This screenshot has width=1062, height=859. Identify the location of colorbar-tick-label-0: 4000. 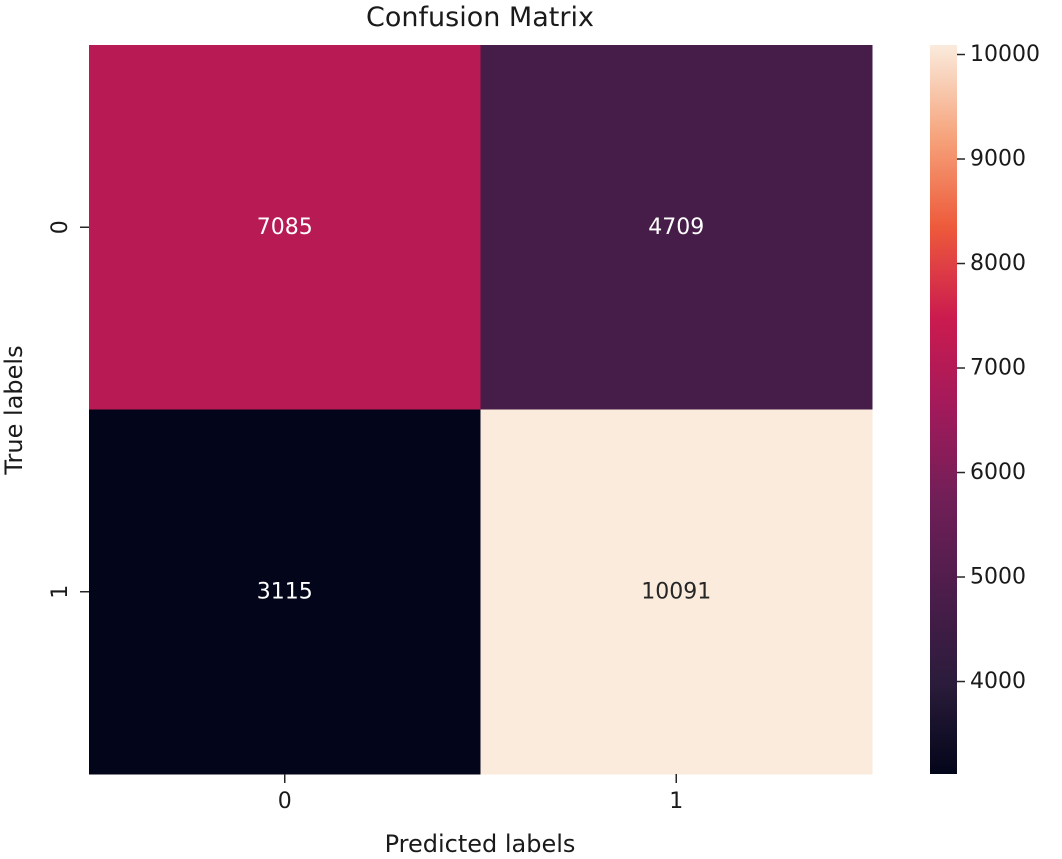
(998, 681).